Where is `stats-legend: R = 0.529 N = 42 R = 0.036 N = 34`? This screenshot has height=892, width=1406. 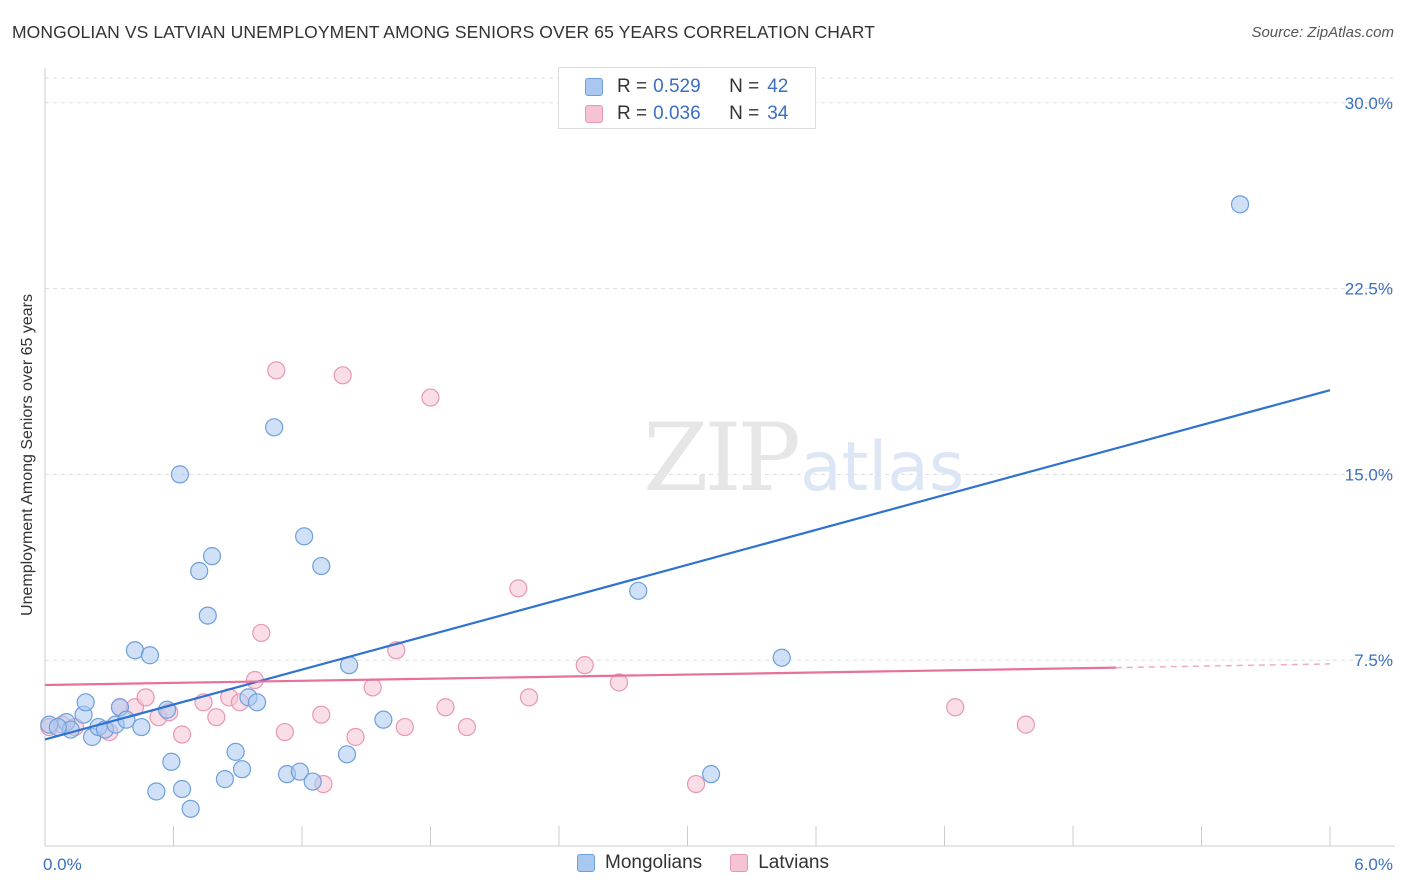 stats-legend: R = 0.529 N = 42 R = 0.036 N = 34 is located at coordinates (687, 98).